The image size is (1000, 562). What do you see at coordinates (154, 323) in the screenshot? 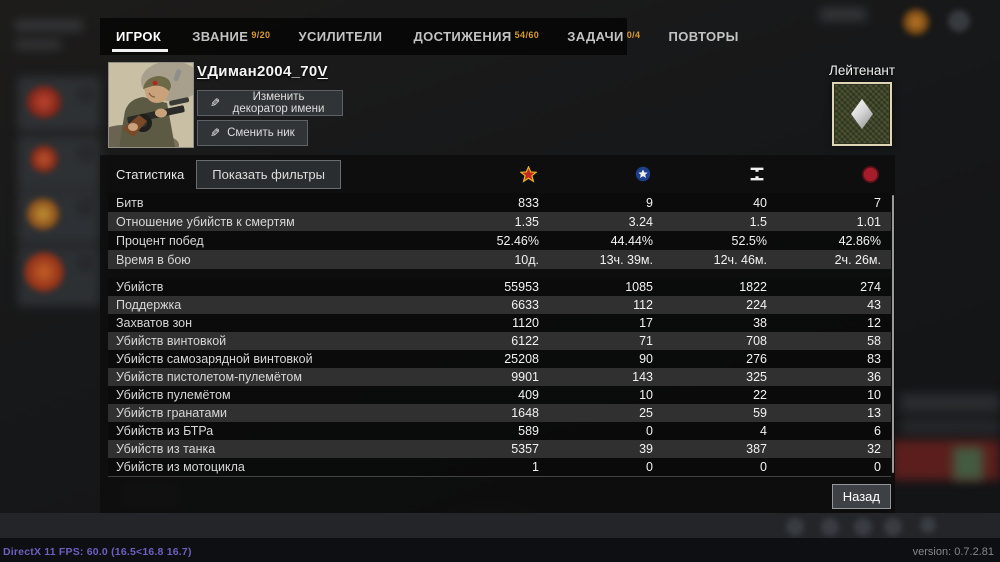
I see `stat-label: Захватов зон` at bounding box center [154, 323].